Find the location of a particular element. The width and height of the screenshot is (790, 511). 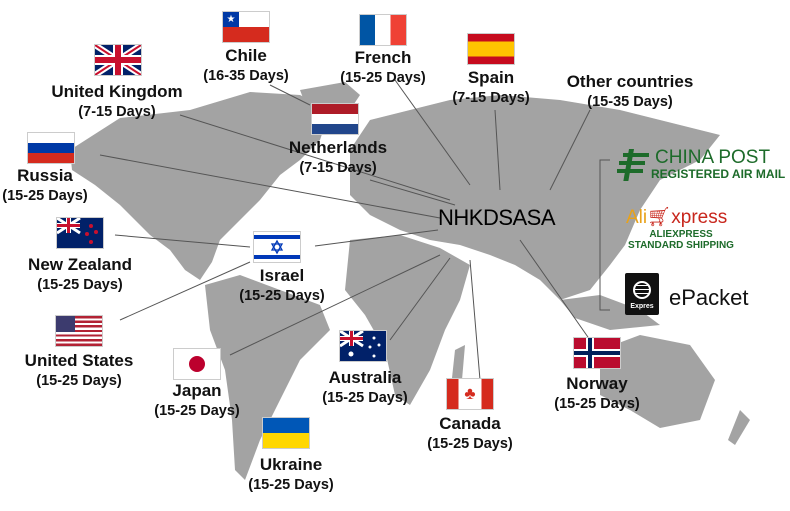

north-america is located at coordinates (200, 186).